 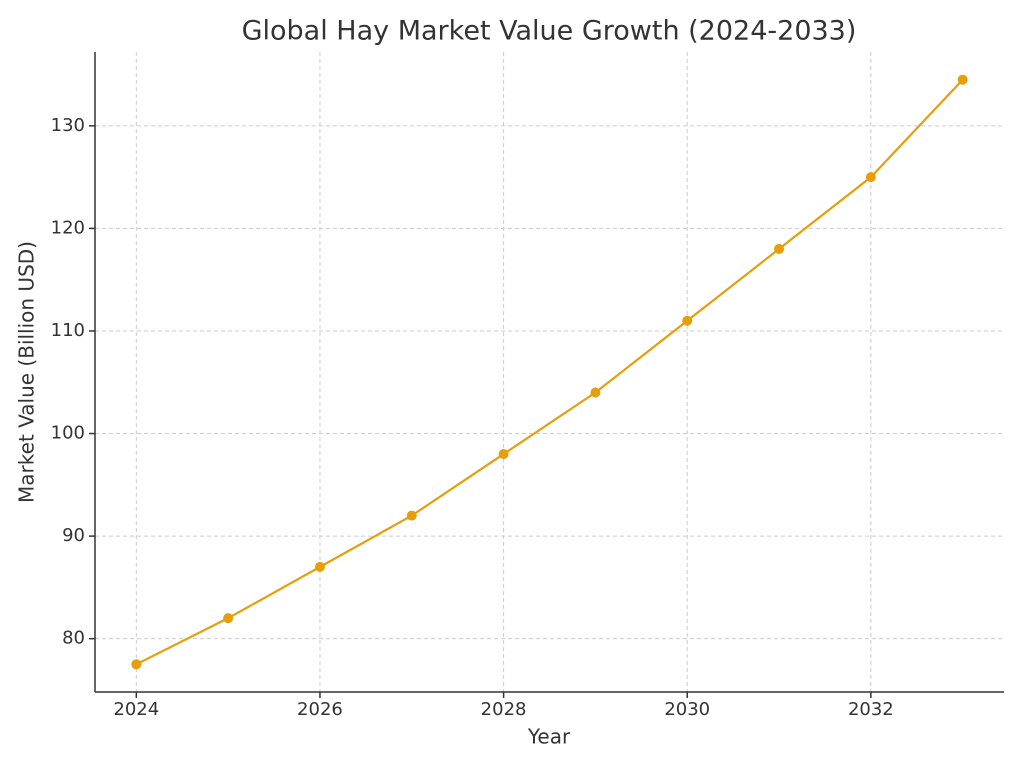 I want to click on x-tick-label: 2032, so click(x=871, y=709).